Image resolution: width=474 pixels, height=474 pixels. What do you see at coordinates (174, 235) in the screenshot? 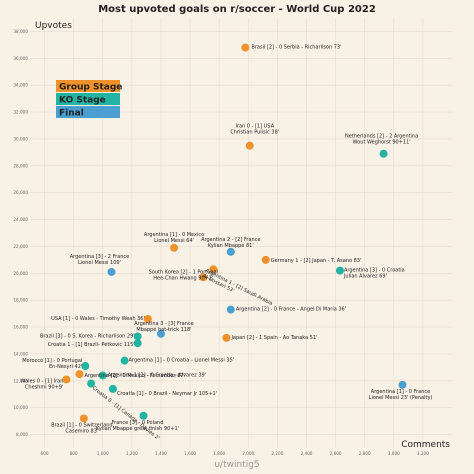
I see `data-label: Argentina [1] - 0 Mexico` at bounding box center [174, 235].